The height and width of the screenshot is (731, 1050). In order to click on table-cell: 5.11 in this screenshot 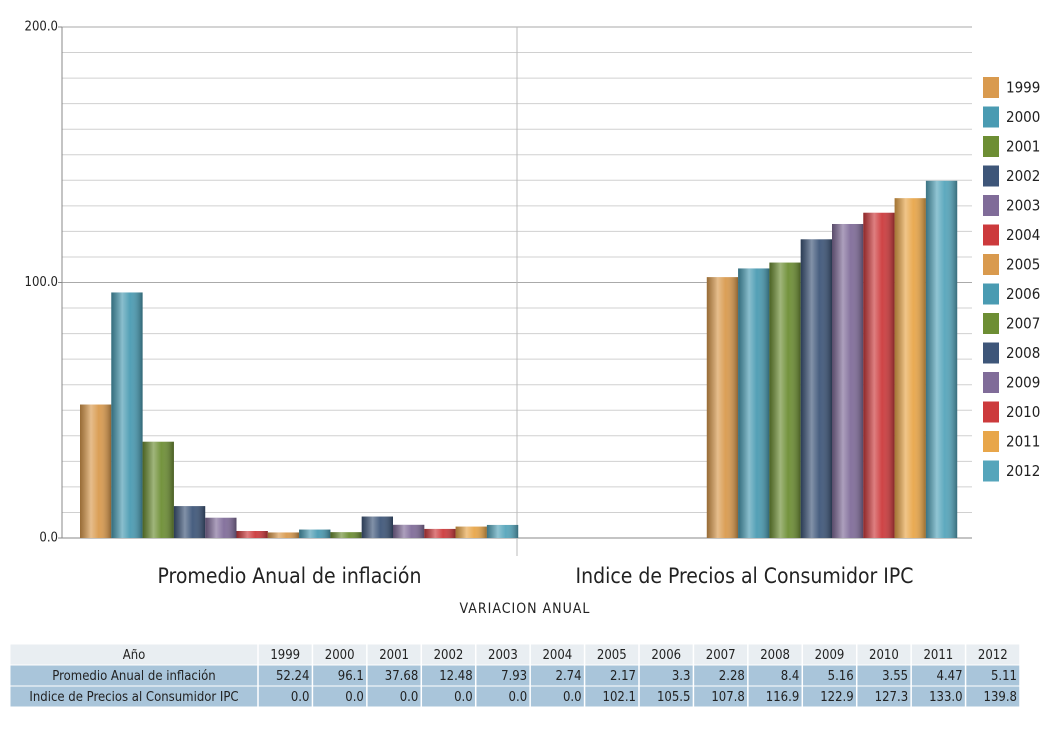, I will do `click(1004, 676)`.